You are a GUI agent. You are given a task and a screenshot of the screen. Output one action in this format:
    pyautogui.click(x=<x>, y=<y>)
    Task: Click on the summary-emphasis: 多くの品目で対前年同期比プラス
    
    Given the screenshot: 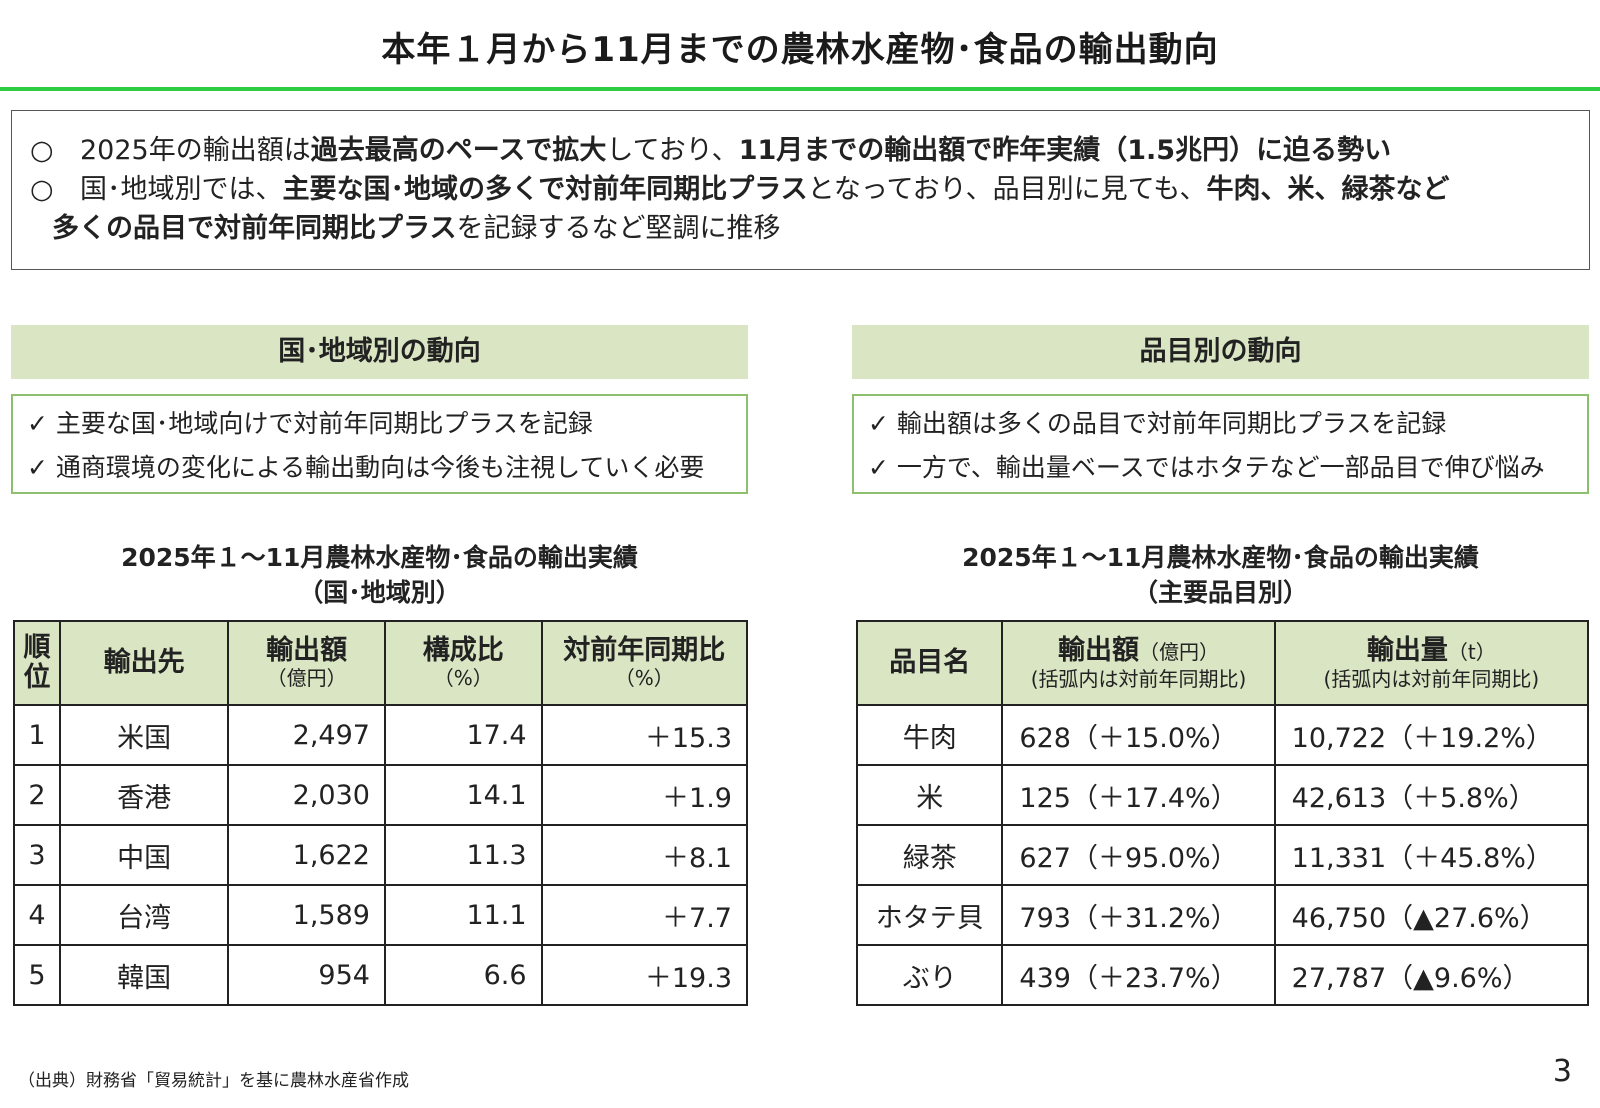 What is the action you would take?
    pyautogui.click(x=254, y=228)
    